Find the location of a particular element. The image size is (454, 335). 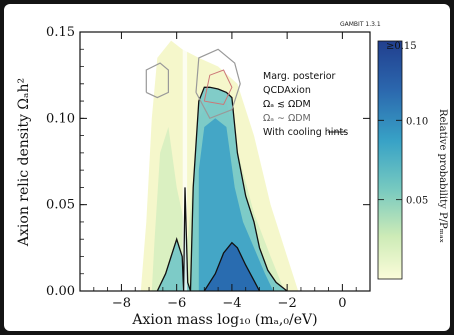

gambit-watermark: GAMBIT 1.3.1 is located at coordinates (360, 24).